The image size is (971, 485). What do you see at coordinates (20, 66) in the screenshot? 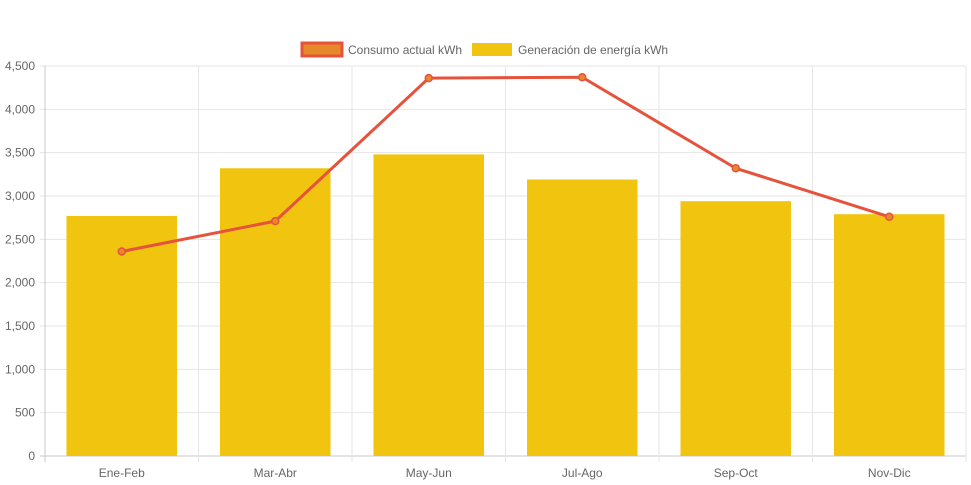
I see `y-tick-label: 4,500` at bounding box center [20, 66].